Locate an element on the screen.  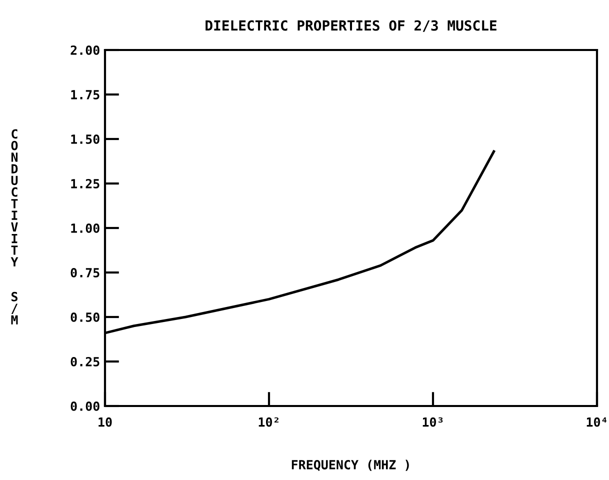
y-tick-label: 1.00 is located at coordinates (85, 228).